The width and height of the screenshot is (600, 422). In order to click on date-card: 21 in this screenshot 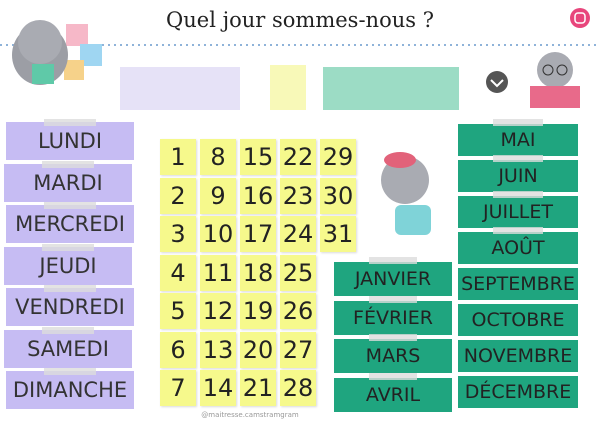, I will do `click(258, 388)`.